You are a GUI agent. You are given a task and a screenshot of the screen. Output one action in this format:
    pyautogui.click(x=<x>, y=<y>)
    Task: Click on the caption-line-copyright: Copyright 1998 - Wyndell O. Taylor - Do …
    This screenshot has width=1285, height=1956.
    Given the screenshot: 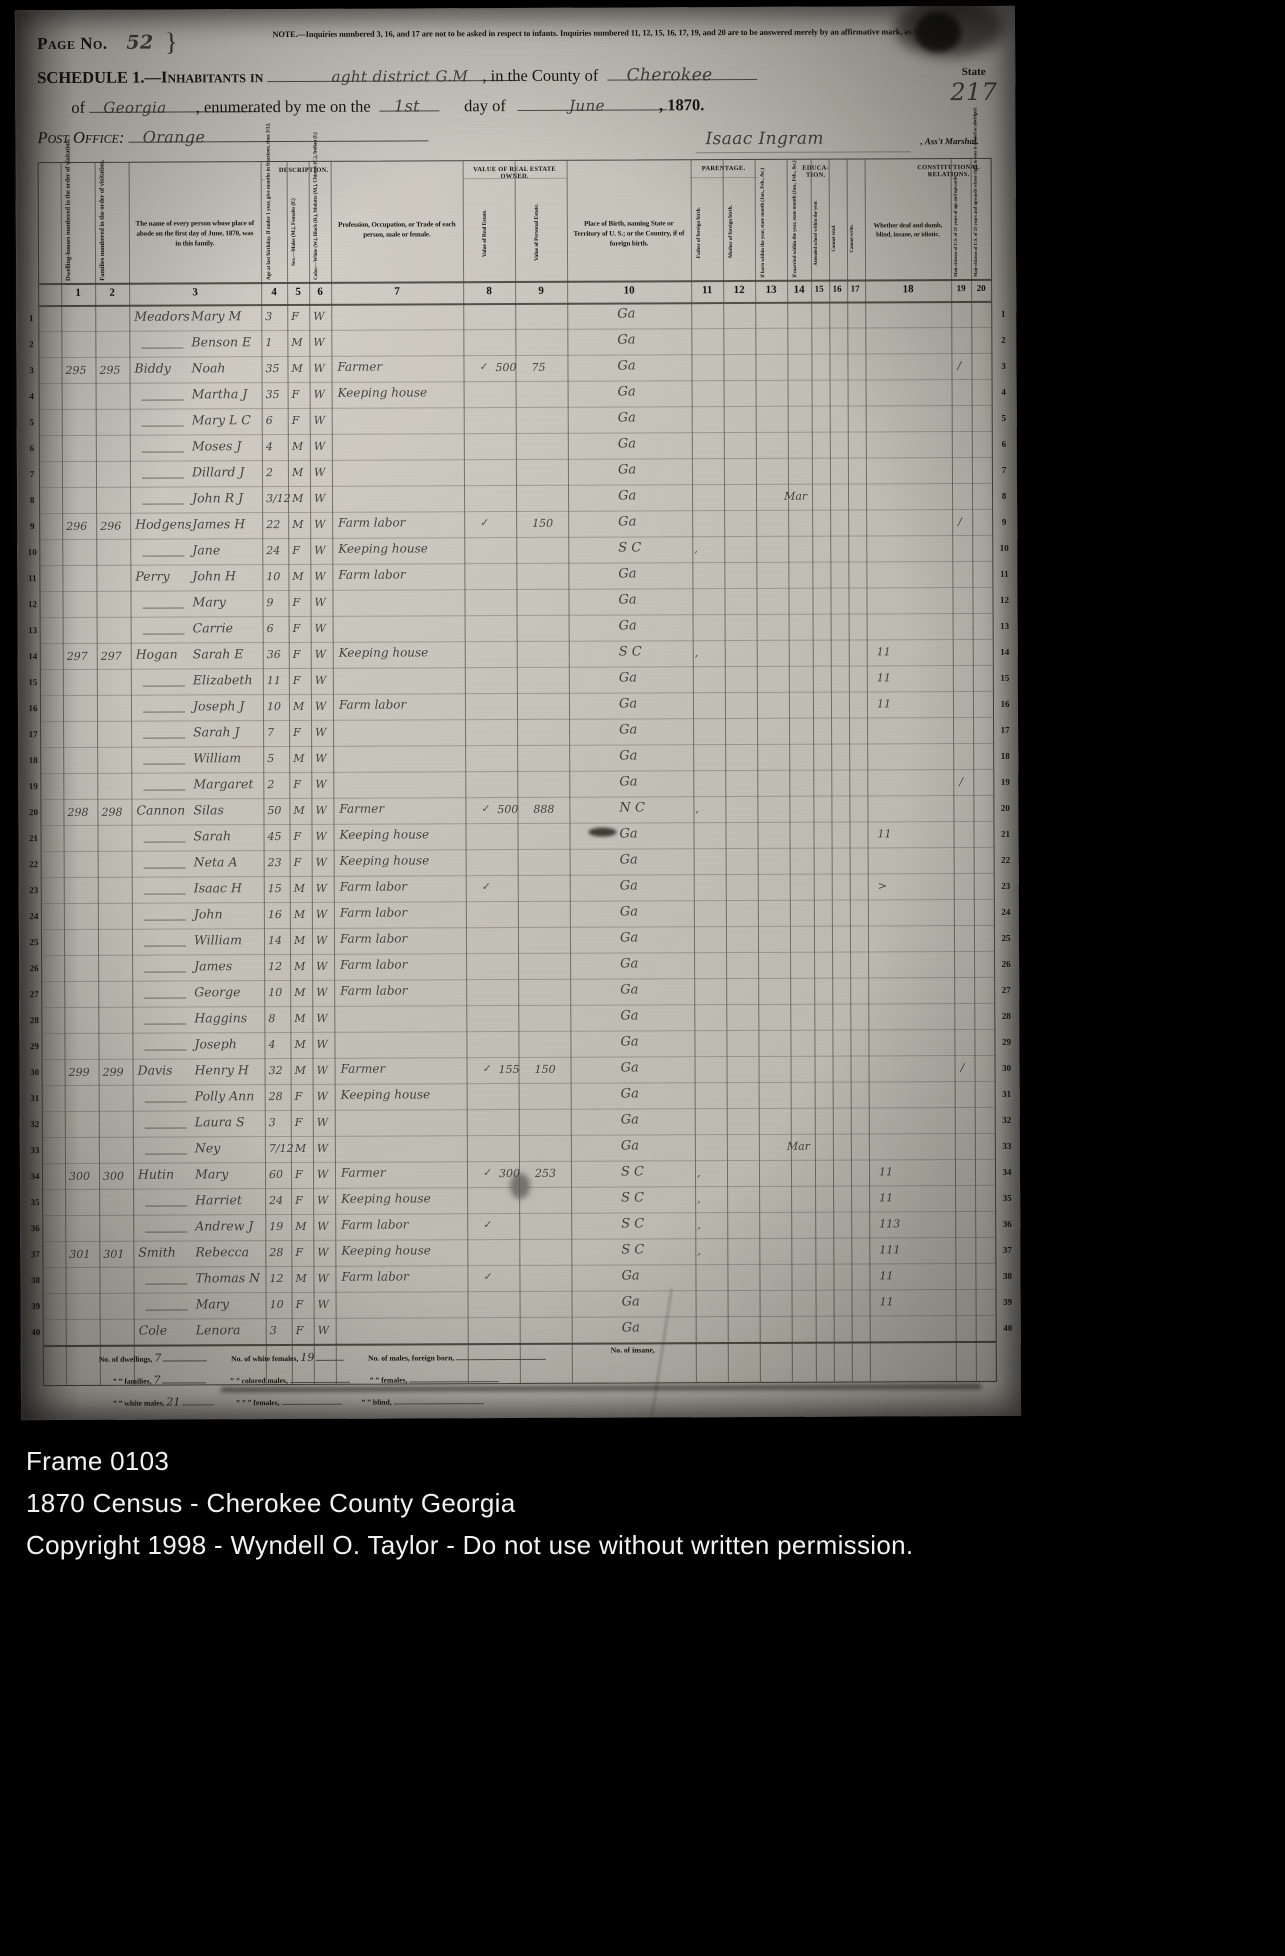 What is the action you would take?
    pyautogui.click(x=470, y=1545)
    